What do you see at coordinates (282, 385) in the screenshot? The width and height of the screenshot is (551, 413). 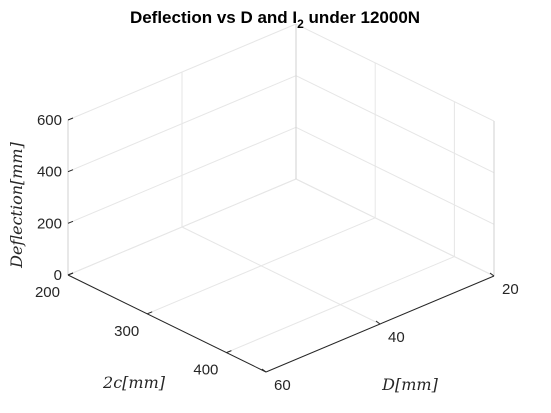 I see `x-tick-label: 60` at bounding box center [282, 385].